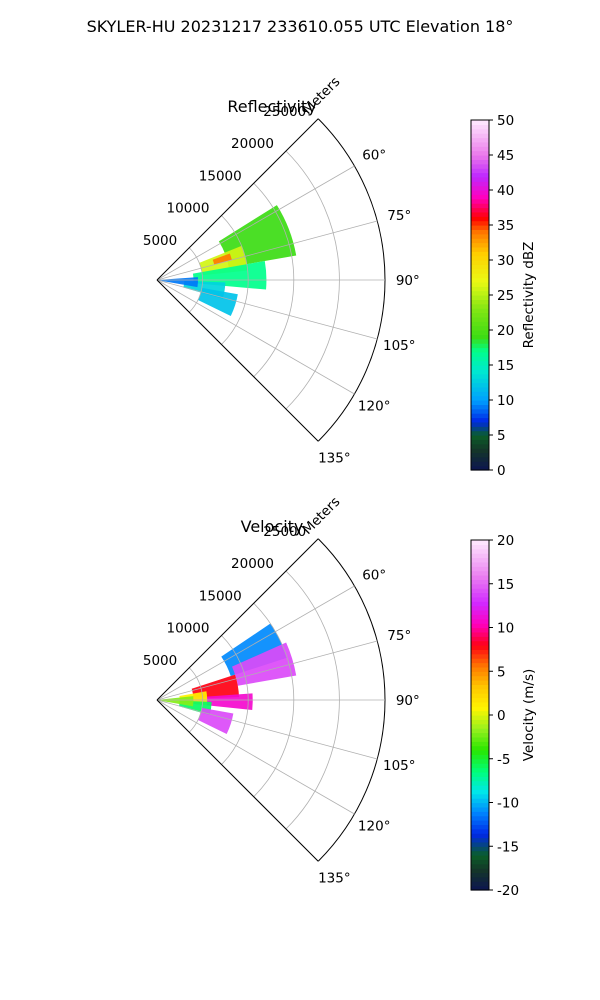  What do you see at coordinates (529, 715) in the screenshot?
I see `colorbar-label: Velocity (m/s)` at bounding box center [529, 715].